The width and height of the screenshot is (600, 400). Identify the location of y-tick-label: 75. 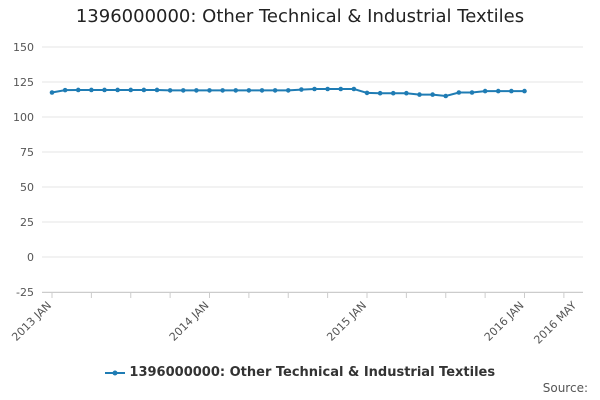
(27, 152).